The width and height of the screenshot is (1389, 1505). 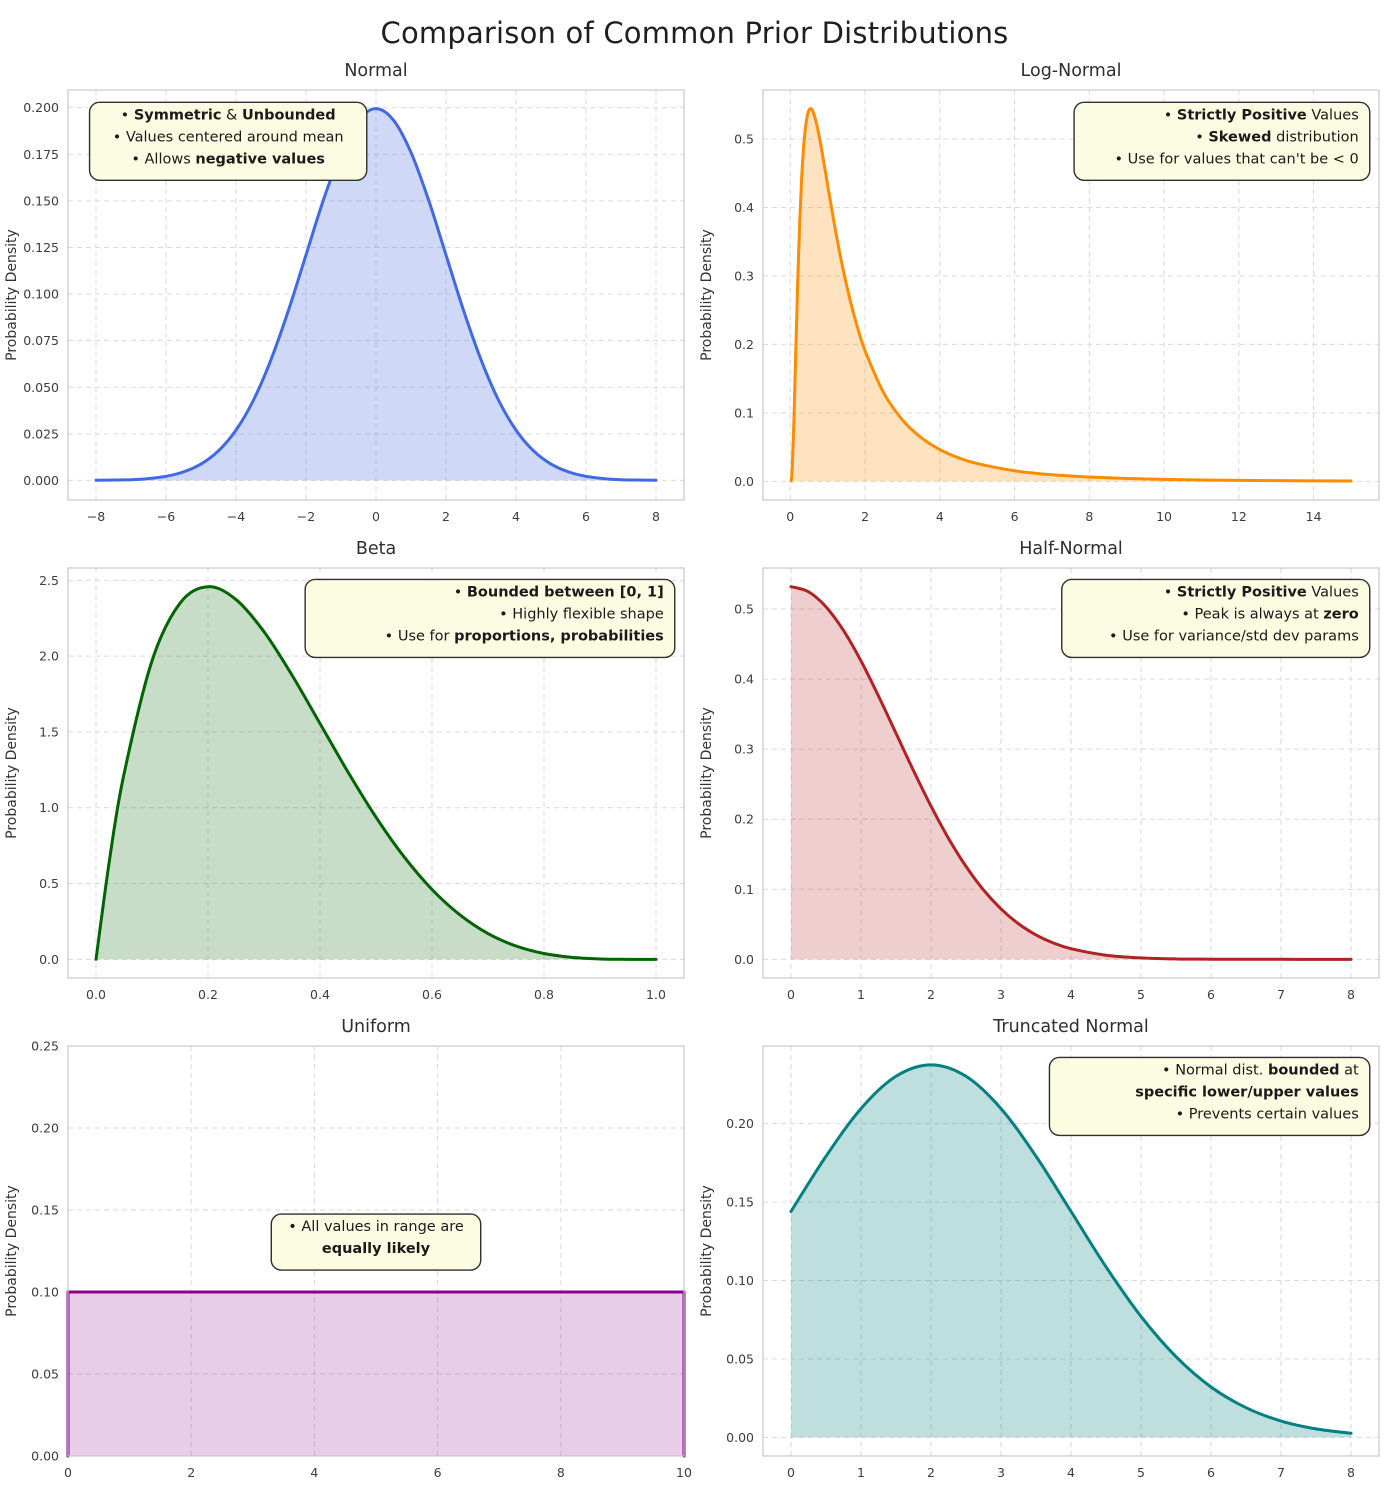 I want to click on x-tick-label: 1.0, so click(x=656, y=994).